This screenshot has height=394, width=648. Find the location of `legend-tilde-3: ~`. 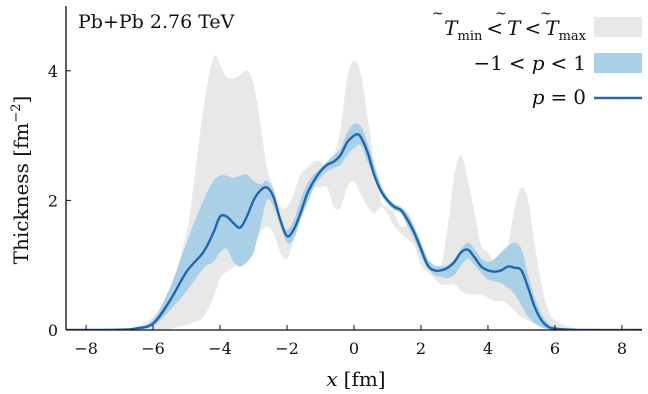

legend-tilde-3: ~ is located at coordinates (546, 14).